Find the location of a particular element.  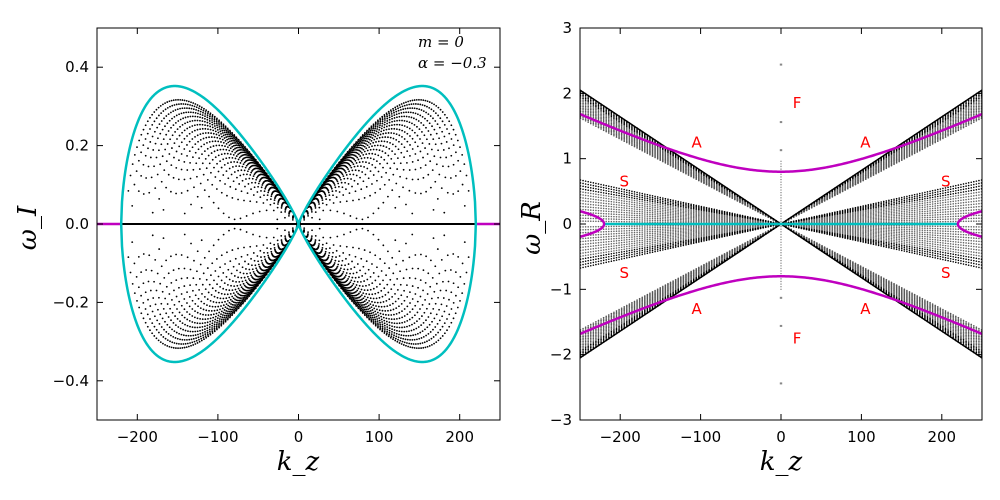

annotation-alpha: α = −0.3 is located at coordinates (452, 63).